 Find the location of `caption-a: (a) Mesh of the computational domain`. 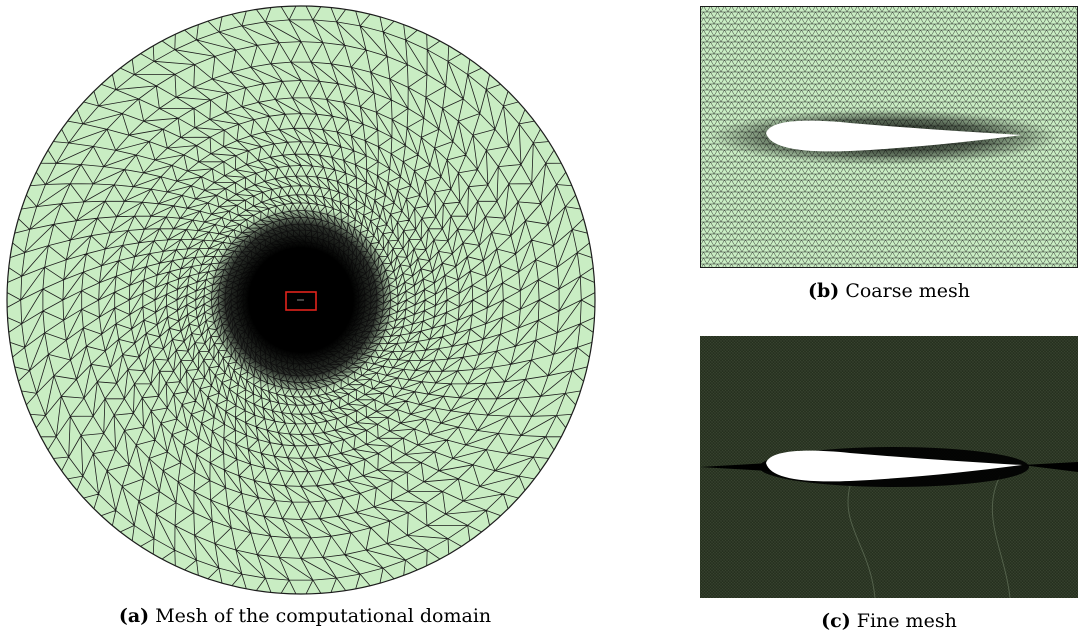

caption-a: (a) Mesh of the computational domain is located at coordinates (305, 616).